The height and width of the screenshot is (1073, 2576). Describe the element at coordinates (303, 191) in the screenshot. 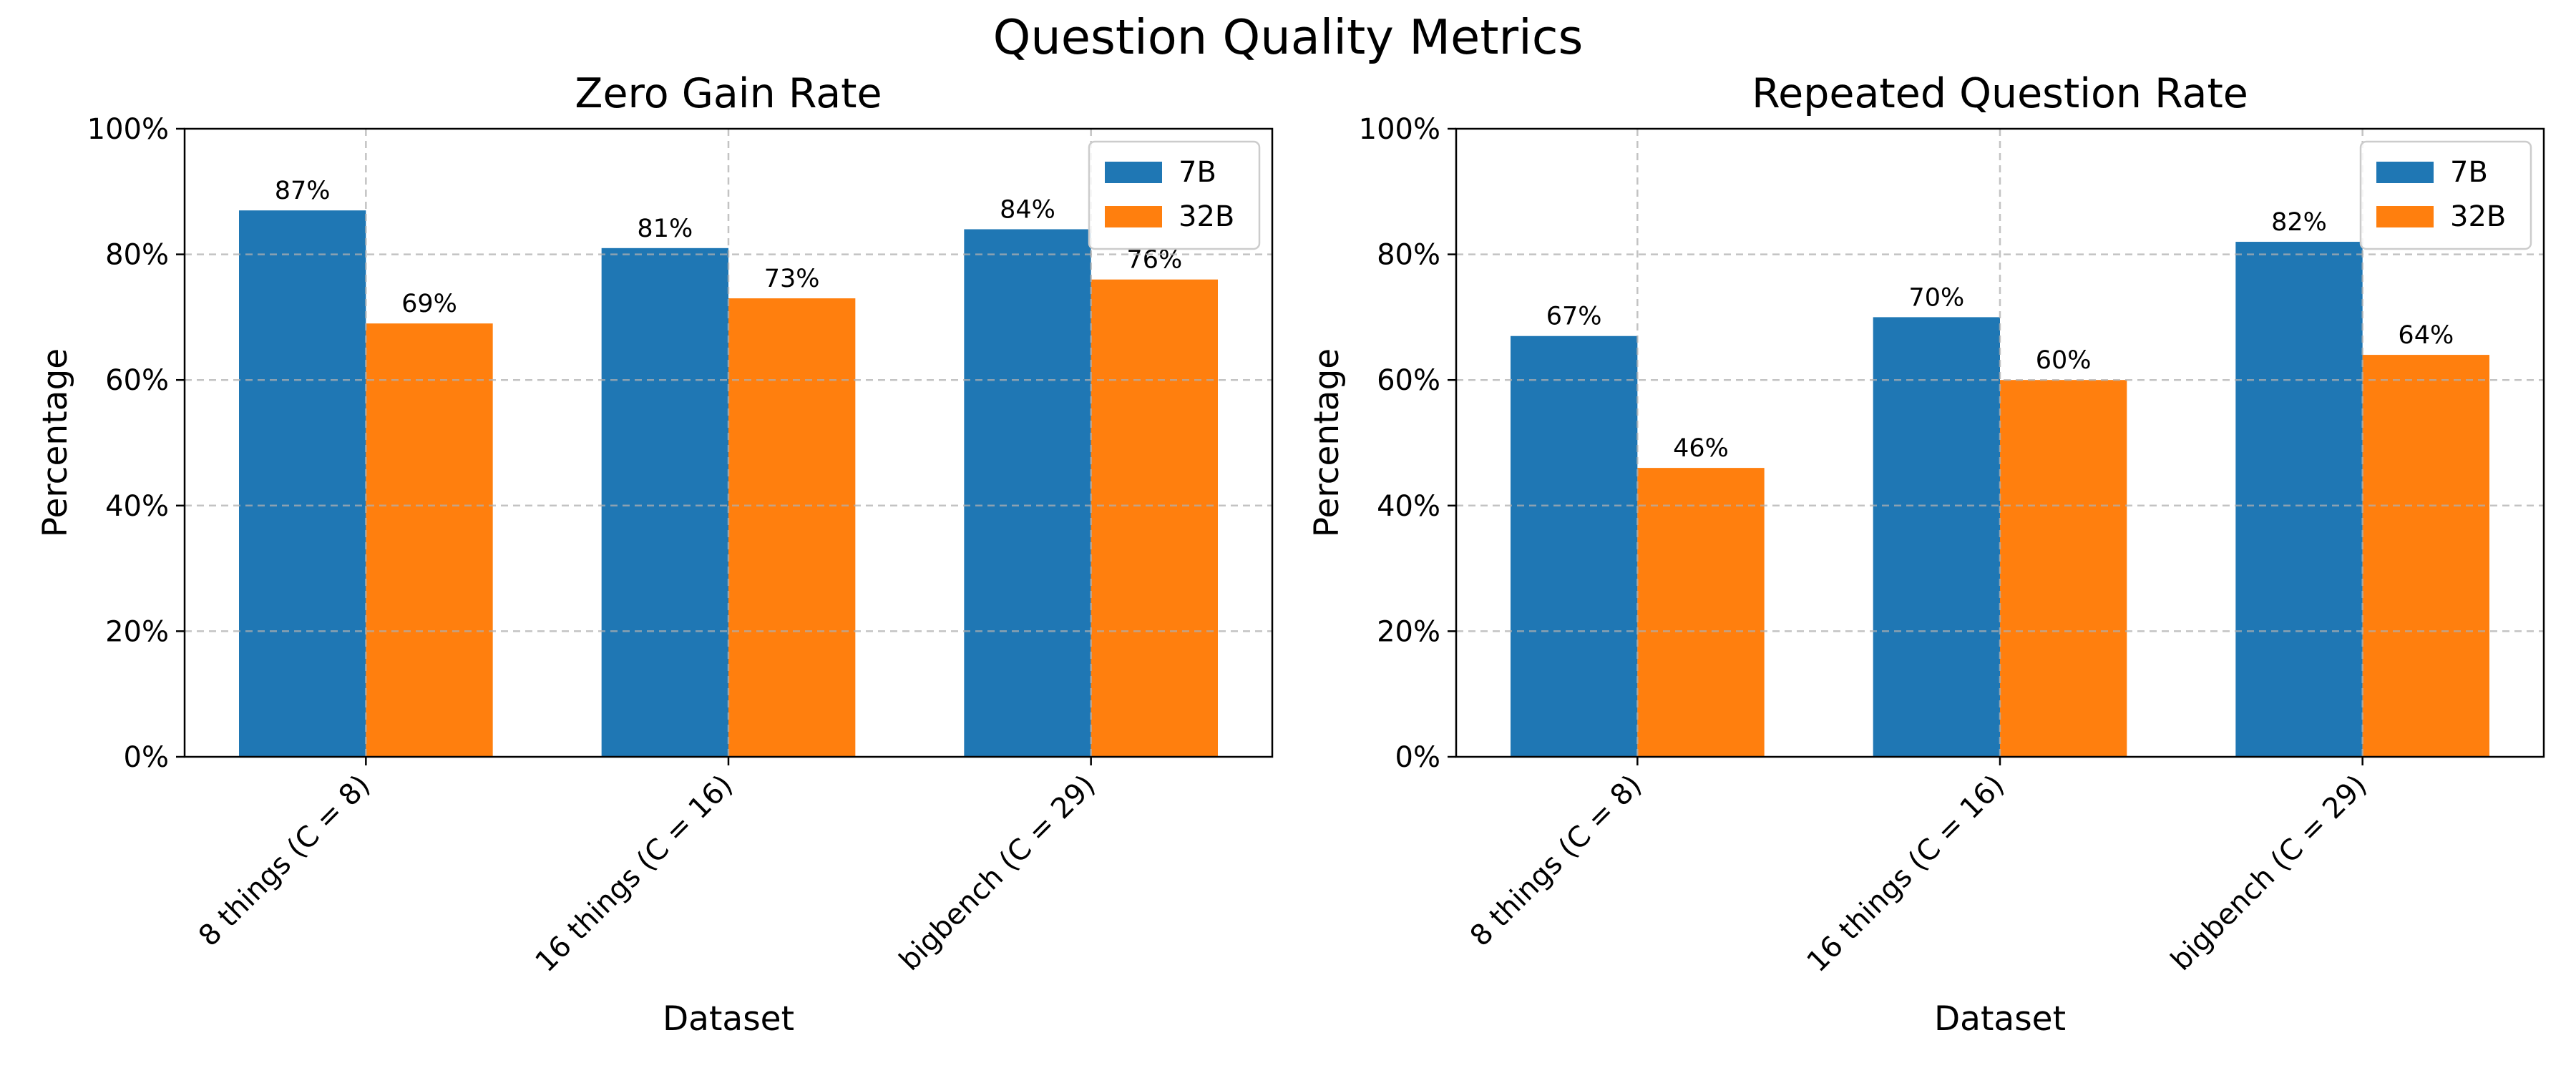

I see `data-label: 87%` at that location.